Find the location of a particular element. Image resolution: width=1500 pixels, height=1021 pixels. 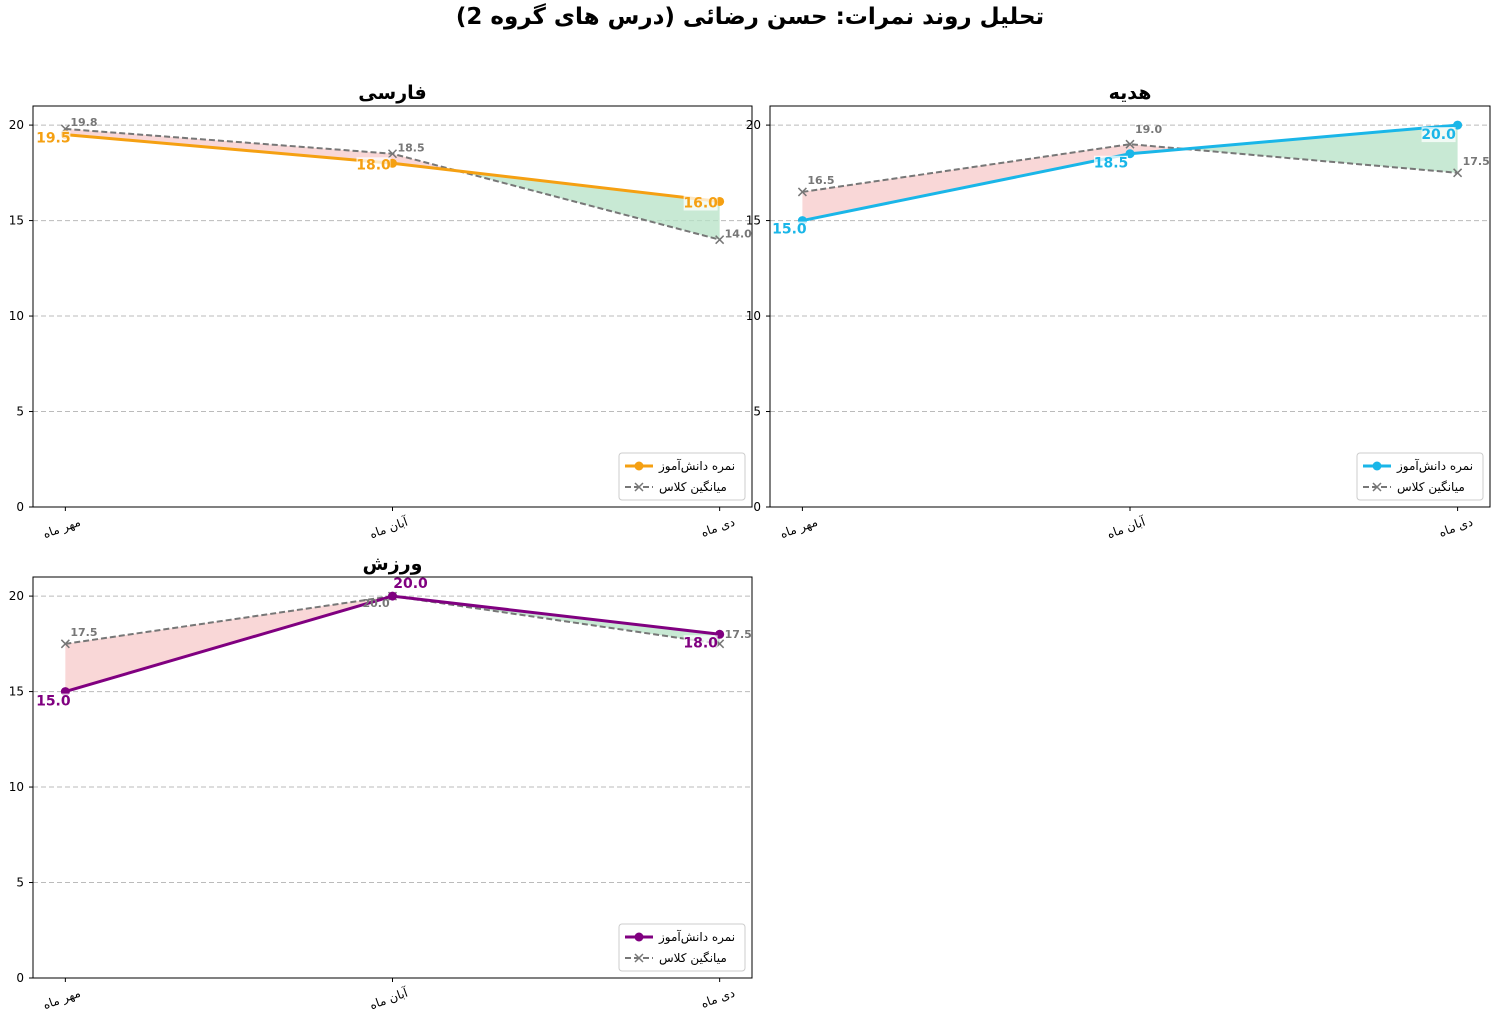

subplot-title: هدیه is located at coordinates (1130, 93).